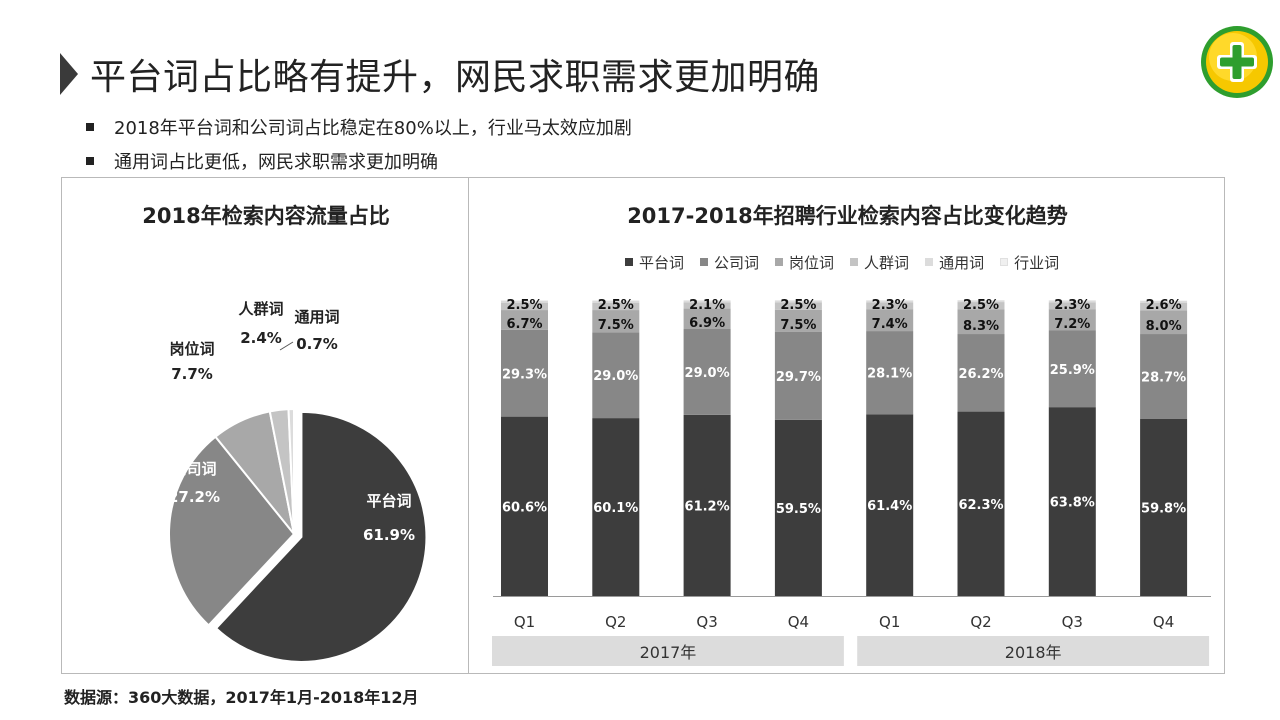 This screenshot has height=720, width=1280. Describe the element at coordinates (524, 324) in the screenshot. I see `bar-data-label: 6.7%` at that location.